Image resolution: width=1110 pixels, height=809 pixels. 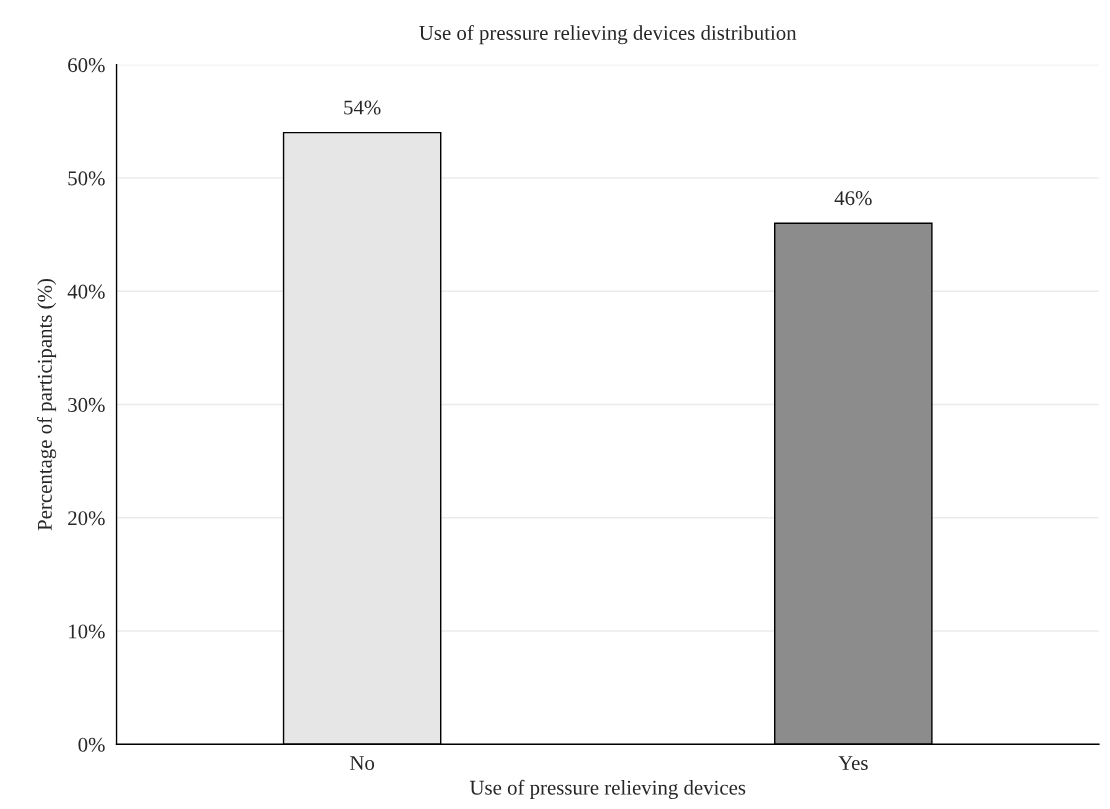 What do you see at coordinates (853, 763) in the screenshot?
I see `x-tick-label: Yes` at bounding box center [853, 763].